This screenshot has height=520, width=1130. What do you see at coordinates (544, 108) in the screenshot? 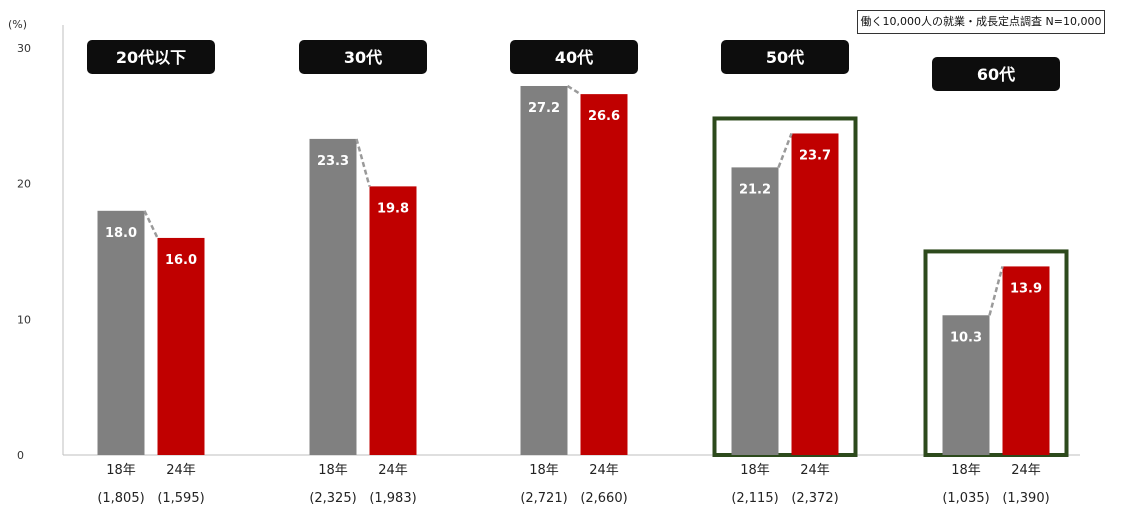
I see `data-label: 27.2` at bounding box center [544, 108].